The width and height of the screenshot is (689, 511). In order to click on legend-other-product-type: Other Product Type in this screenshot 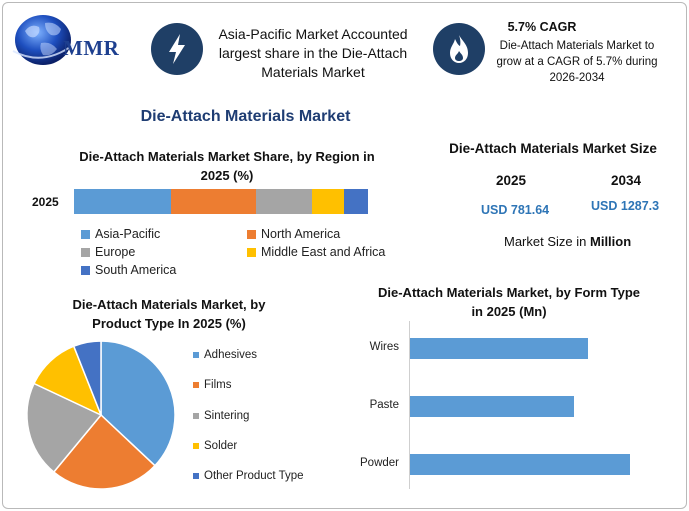, I will do `click(248, 476)`.